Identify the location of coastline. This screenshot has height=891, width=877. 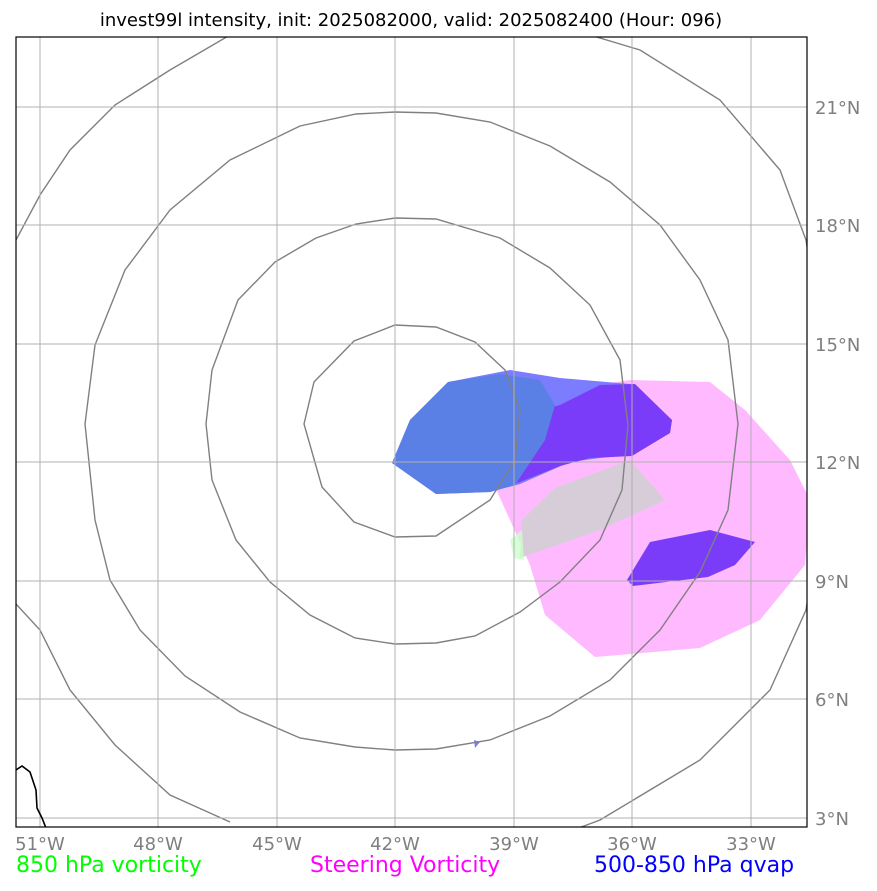
(31, 796).